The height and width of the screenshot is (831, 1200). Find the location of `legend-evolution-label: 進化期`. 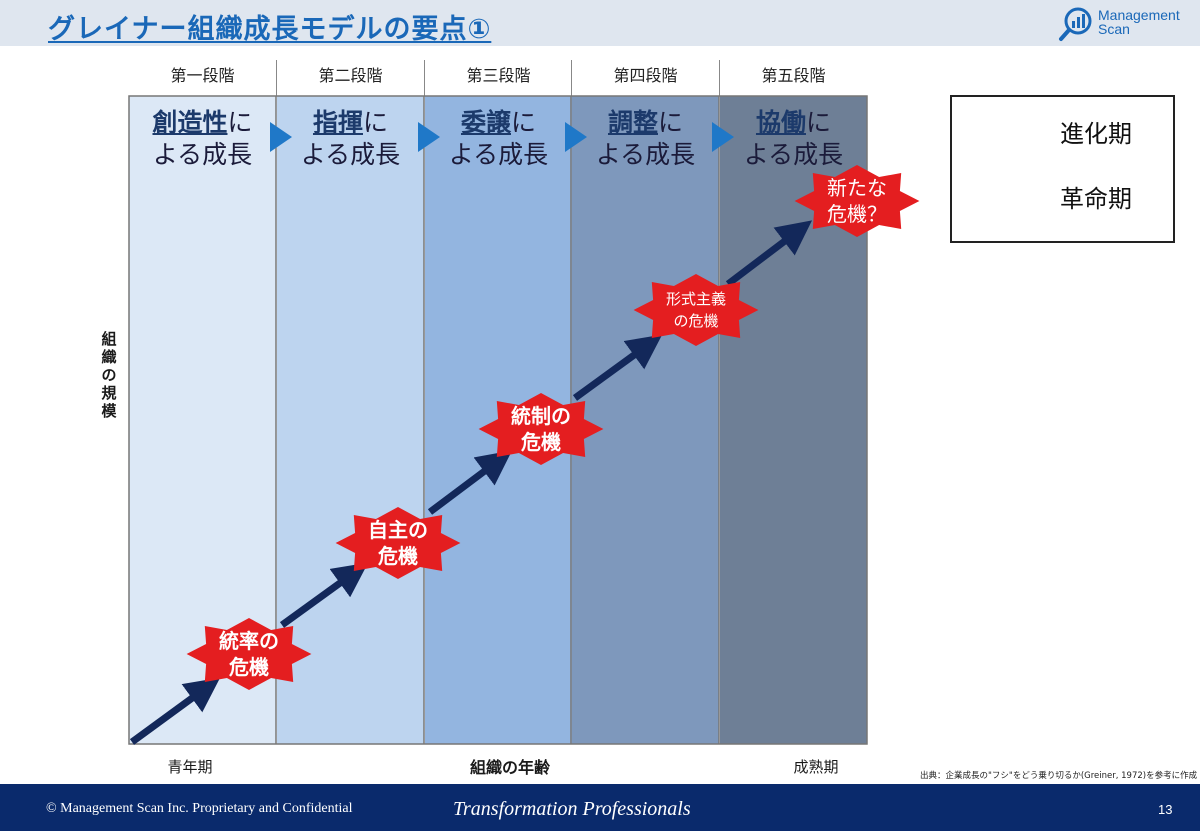

legend-evolution-label: 進化期 is located at coordinates (1096, 134).